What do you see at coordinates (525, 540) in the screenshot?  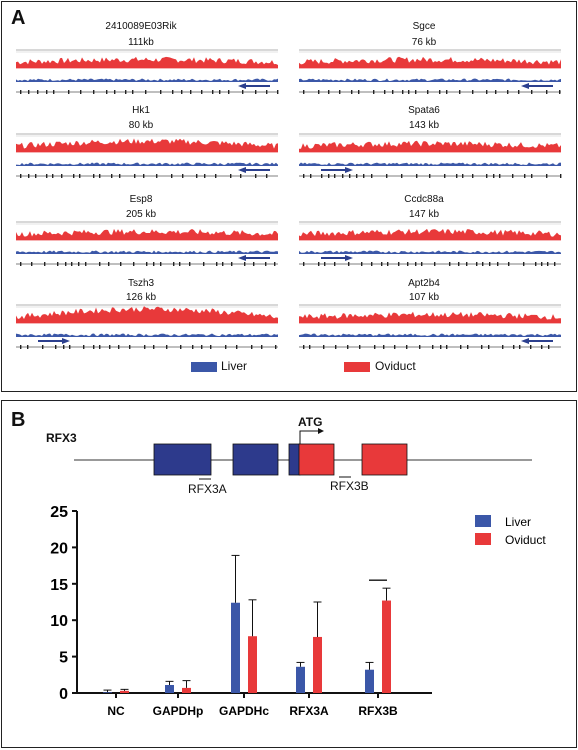 I see `legend-label-oviduct: Oviduct` at bounding box center [525, 540].